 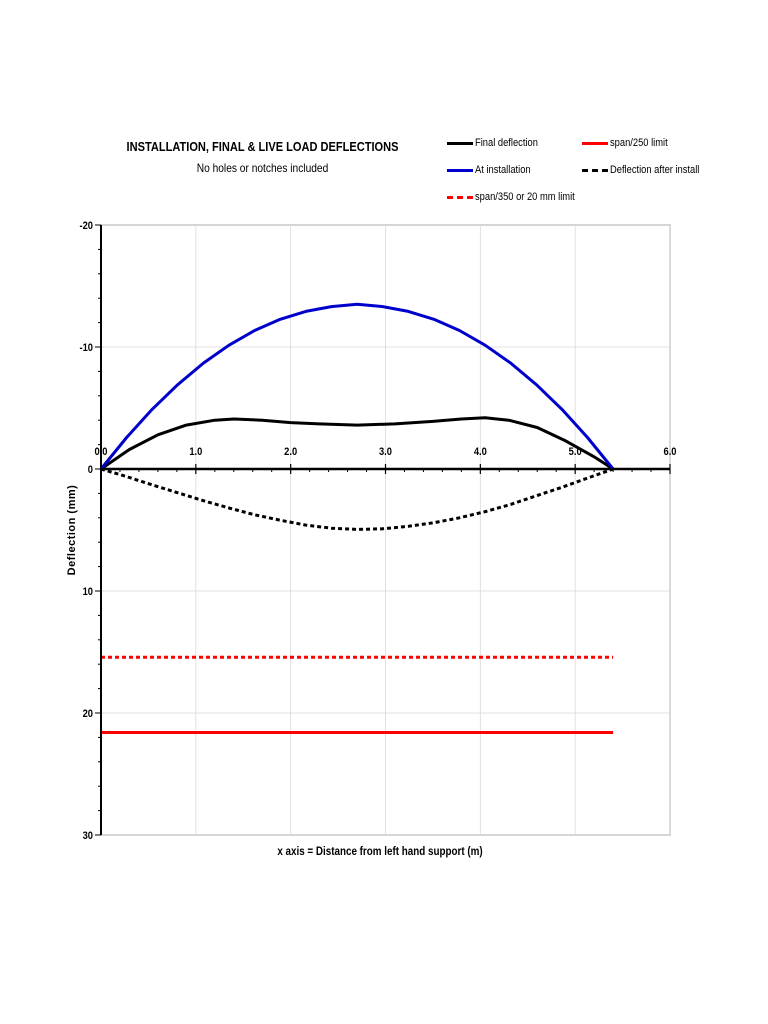 What do you see at coordinates (575, 452) in the screenshot?
I see `x-tick-label: 5.0` at bounding box center [575, 452].